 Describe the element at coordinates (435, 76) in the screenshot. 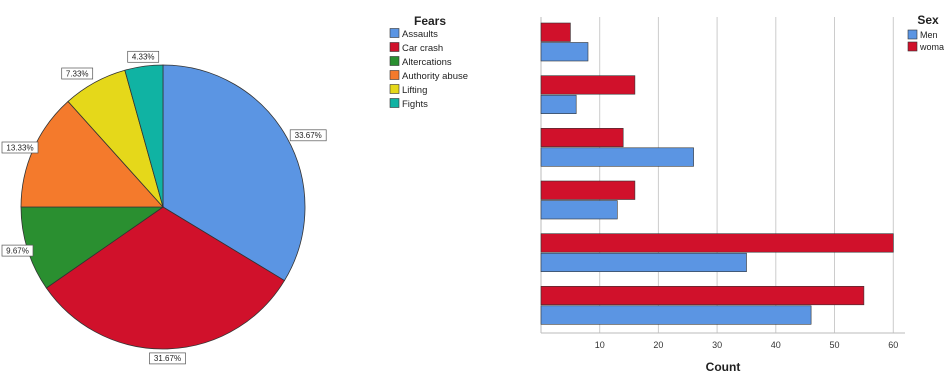

I see `pie-legend-label: Authority abuse` at that location.